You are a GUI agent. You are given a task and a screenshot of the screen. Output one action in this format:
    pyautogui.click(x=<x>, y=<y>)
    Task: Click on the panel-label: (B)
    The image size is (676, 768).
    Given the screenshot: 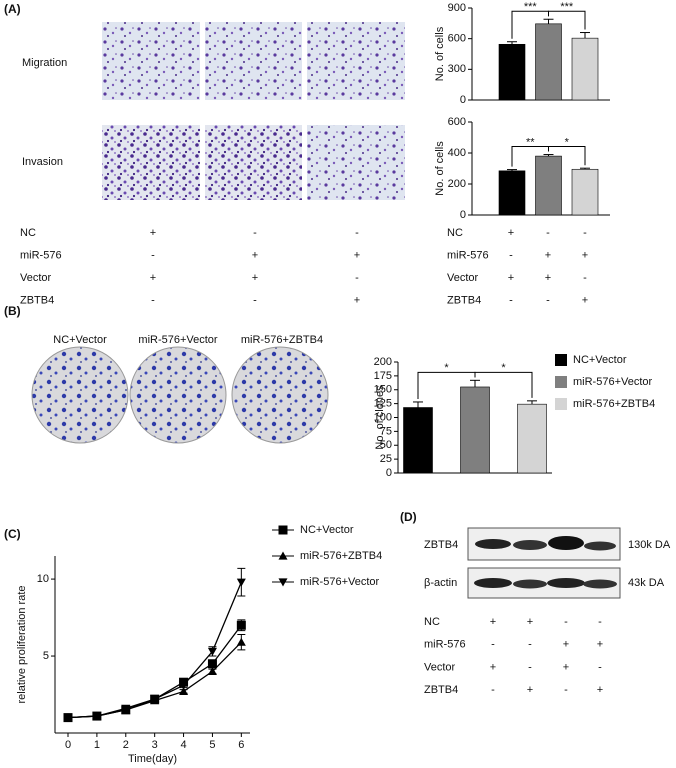 What is the action you would take?
    pyautogui.click(x=12, y=311)
    